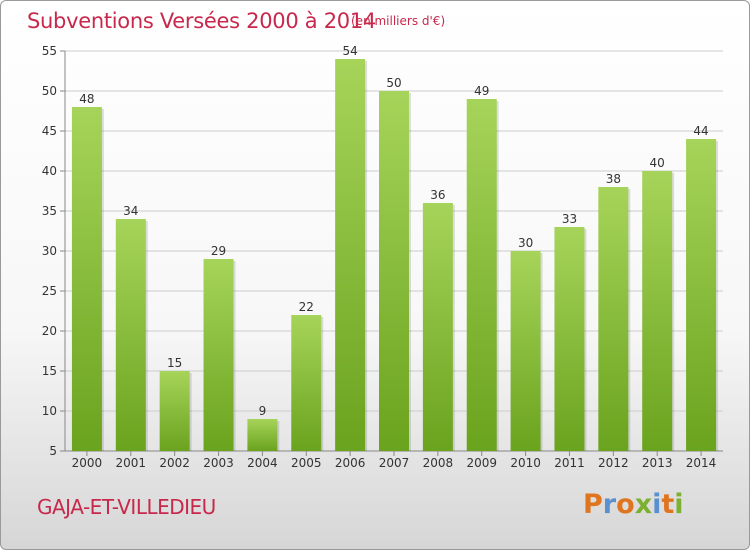  What do you see at coordinates (643, 504) in the screenshot?
I see `logo-letter: x` at bounding box center [643, 504].